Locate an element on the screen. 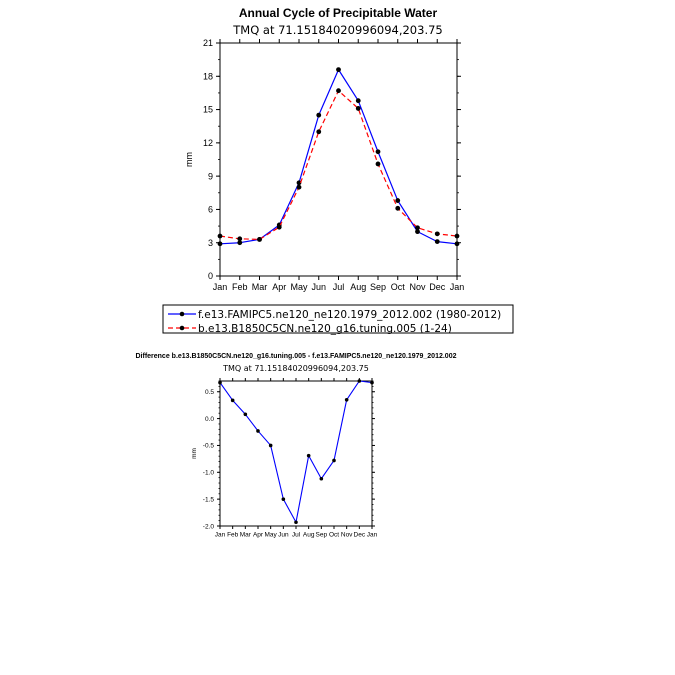 This screenshot has width=675, height=675. y-tick-label: 18 is located at coordinates (208, 76).